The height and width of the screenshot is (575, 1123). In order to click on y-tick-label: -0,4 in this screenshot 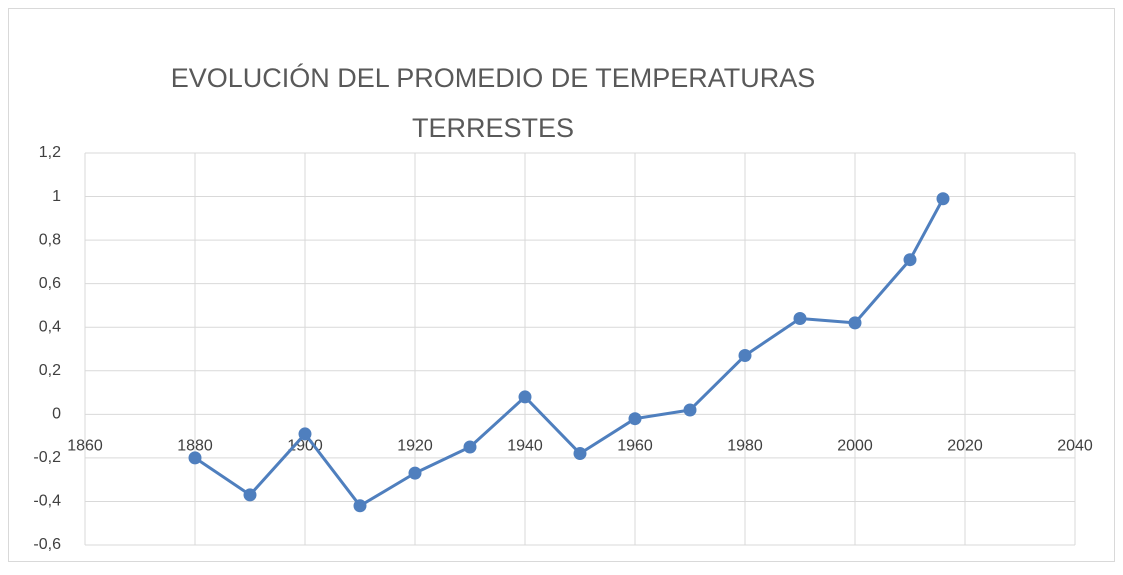, I will do `click(47, 501)`.